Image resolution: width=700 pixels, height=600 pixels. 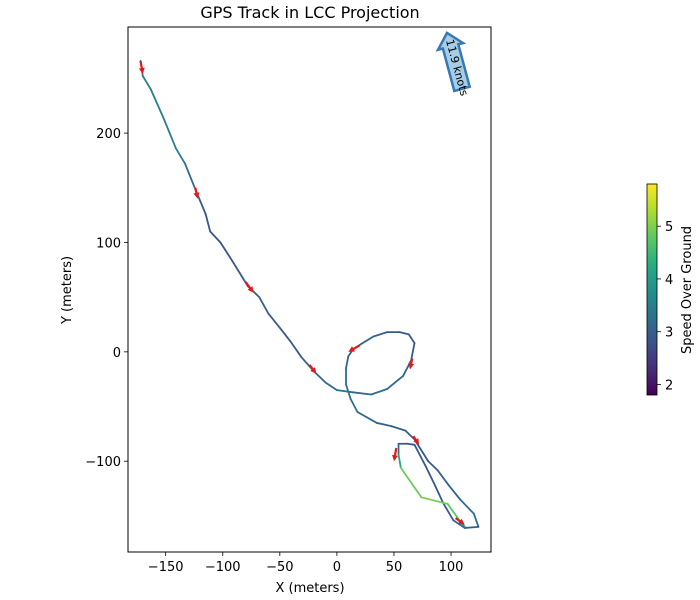 I want to click on x-tick-label: 0, so click(x=337, y=567).